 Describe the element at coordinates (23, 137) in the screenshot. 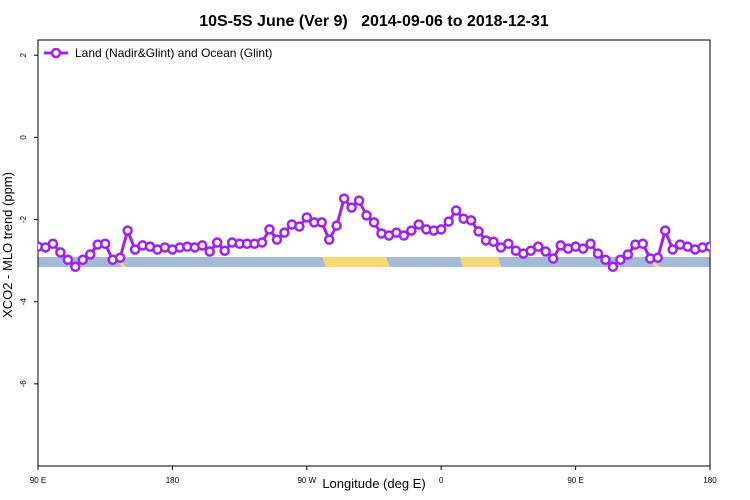

I see `y-tick-label: 0` at that location.